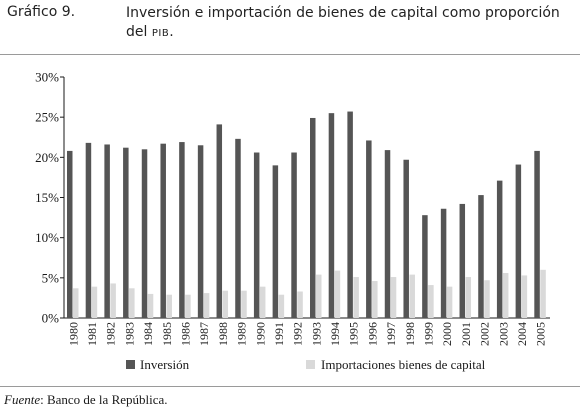 This screenshot has width=580, height=413. I want to click on x-tick-label: 1982, so click(111, 334).